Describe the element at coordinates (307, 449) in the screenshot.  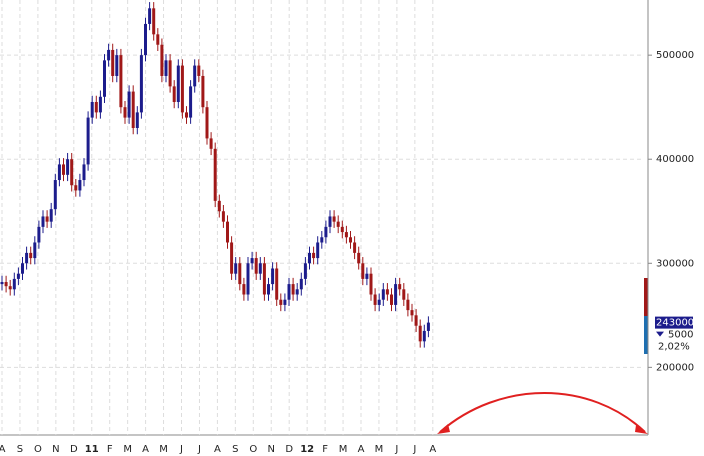
I see `x-tick-label: 12` at that location.